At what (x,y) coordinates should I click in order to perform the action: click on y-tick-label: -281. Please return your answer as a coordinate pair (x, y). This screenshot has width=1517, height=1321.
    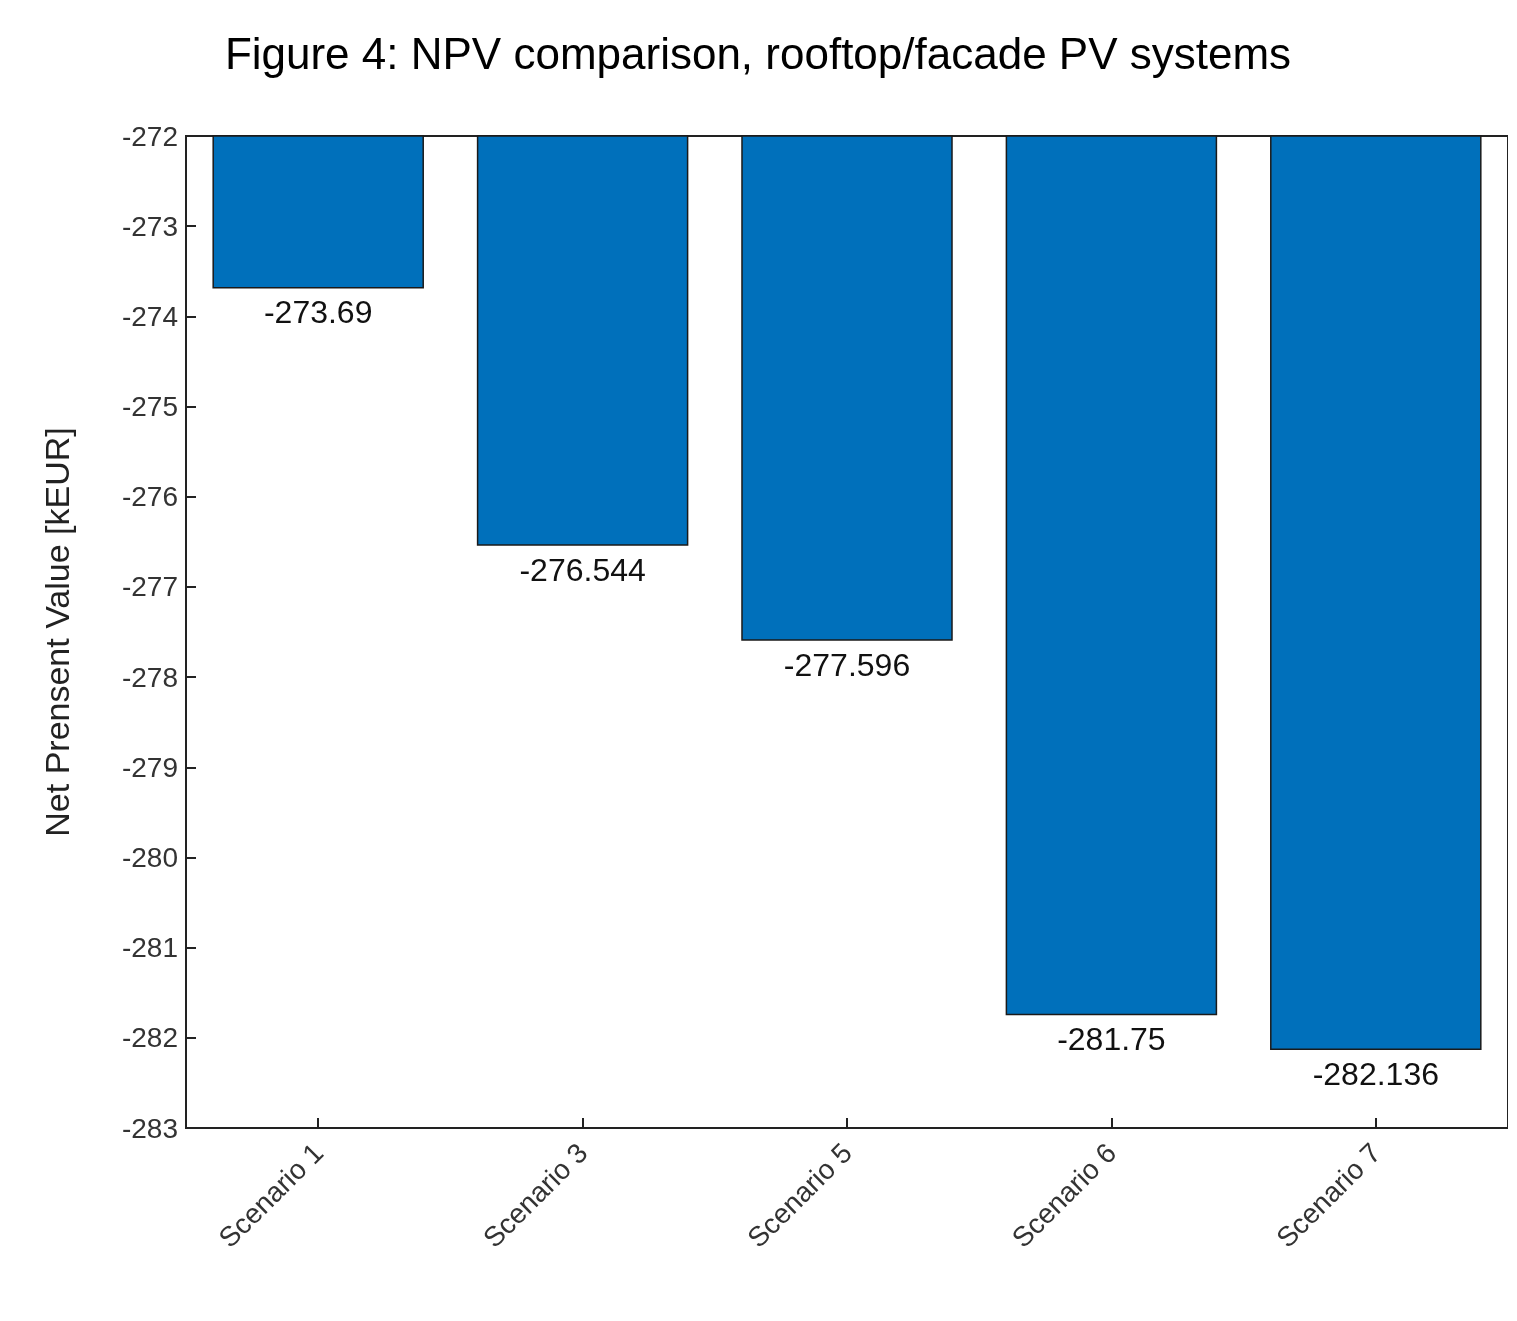
    Looking at the image, I should click on (149, 948).